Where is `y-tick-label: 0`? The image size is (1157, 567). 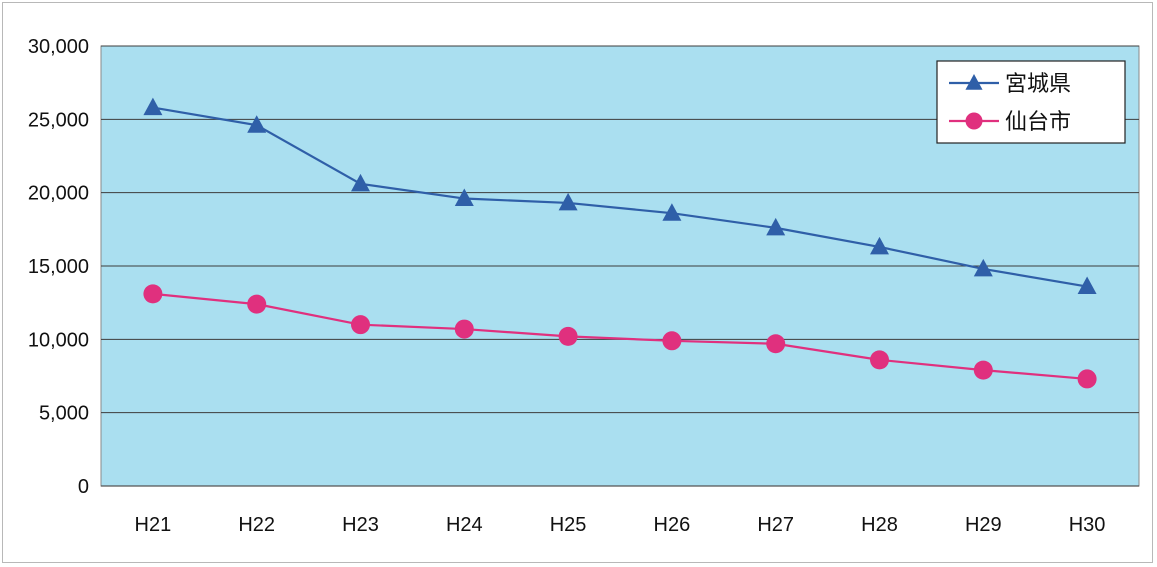 y-tick-label: 0 is located at coordinates (83, 487).